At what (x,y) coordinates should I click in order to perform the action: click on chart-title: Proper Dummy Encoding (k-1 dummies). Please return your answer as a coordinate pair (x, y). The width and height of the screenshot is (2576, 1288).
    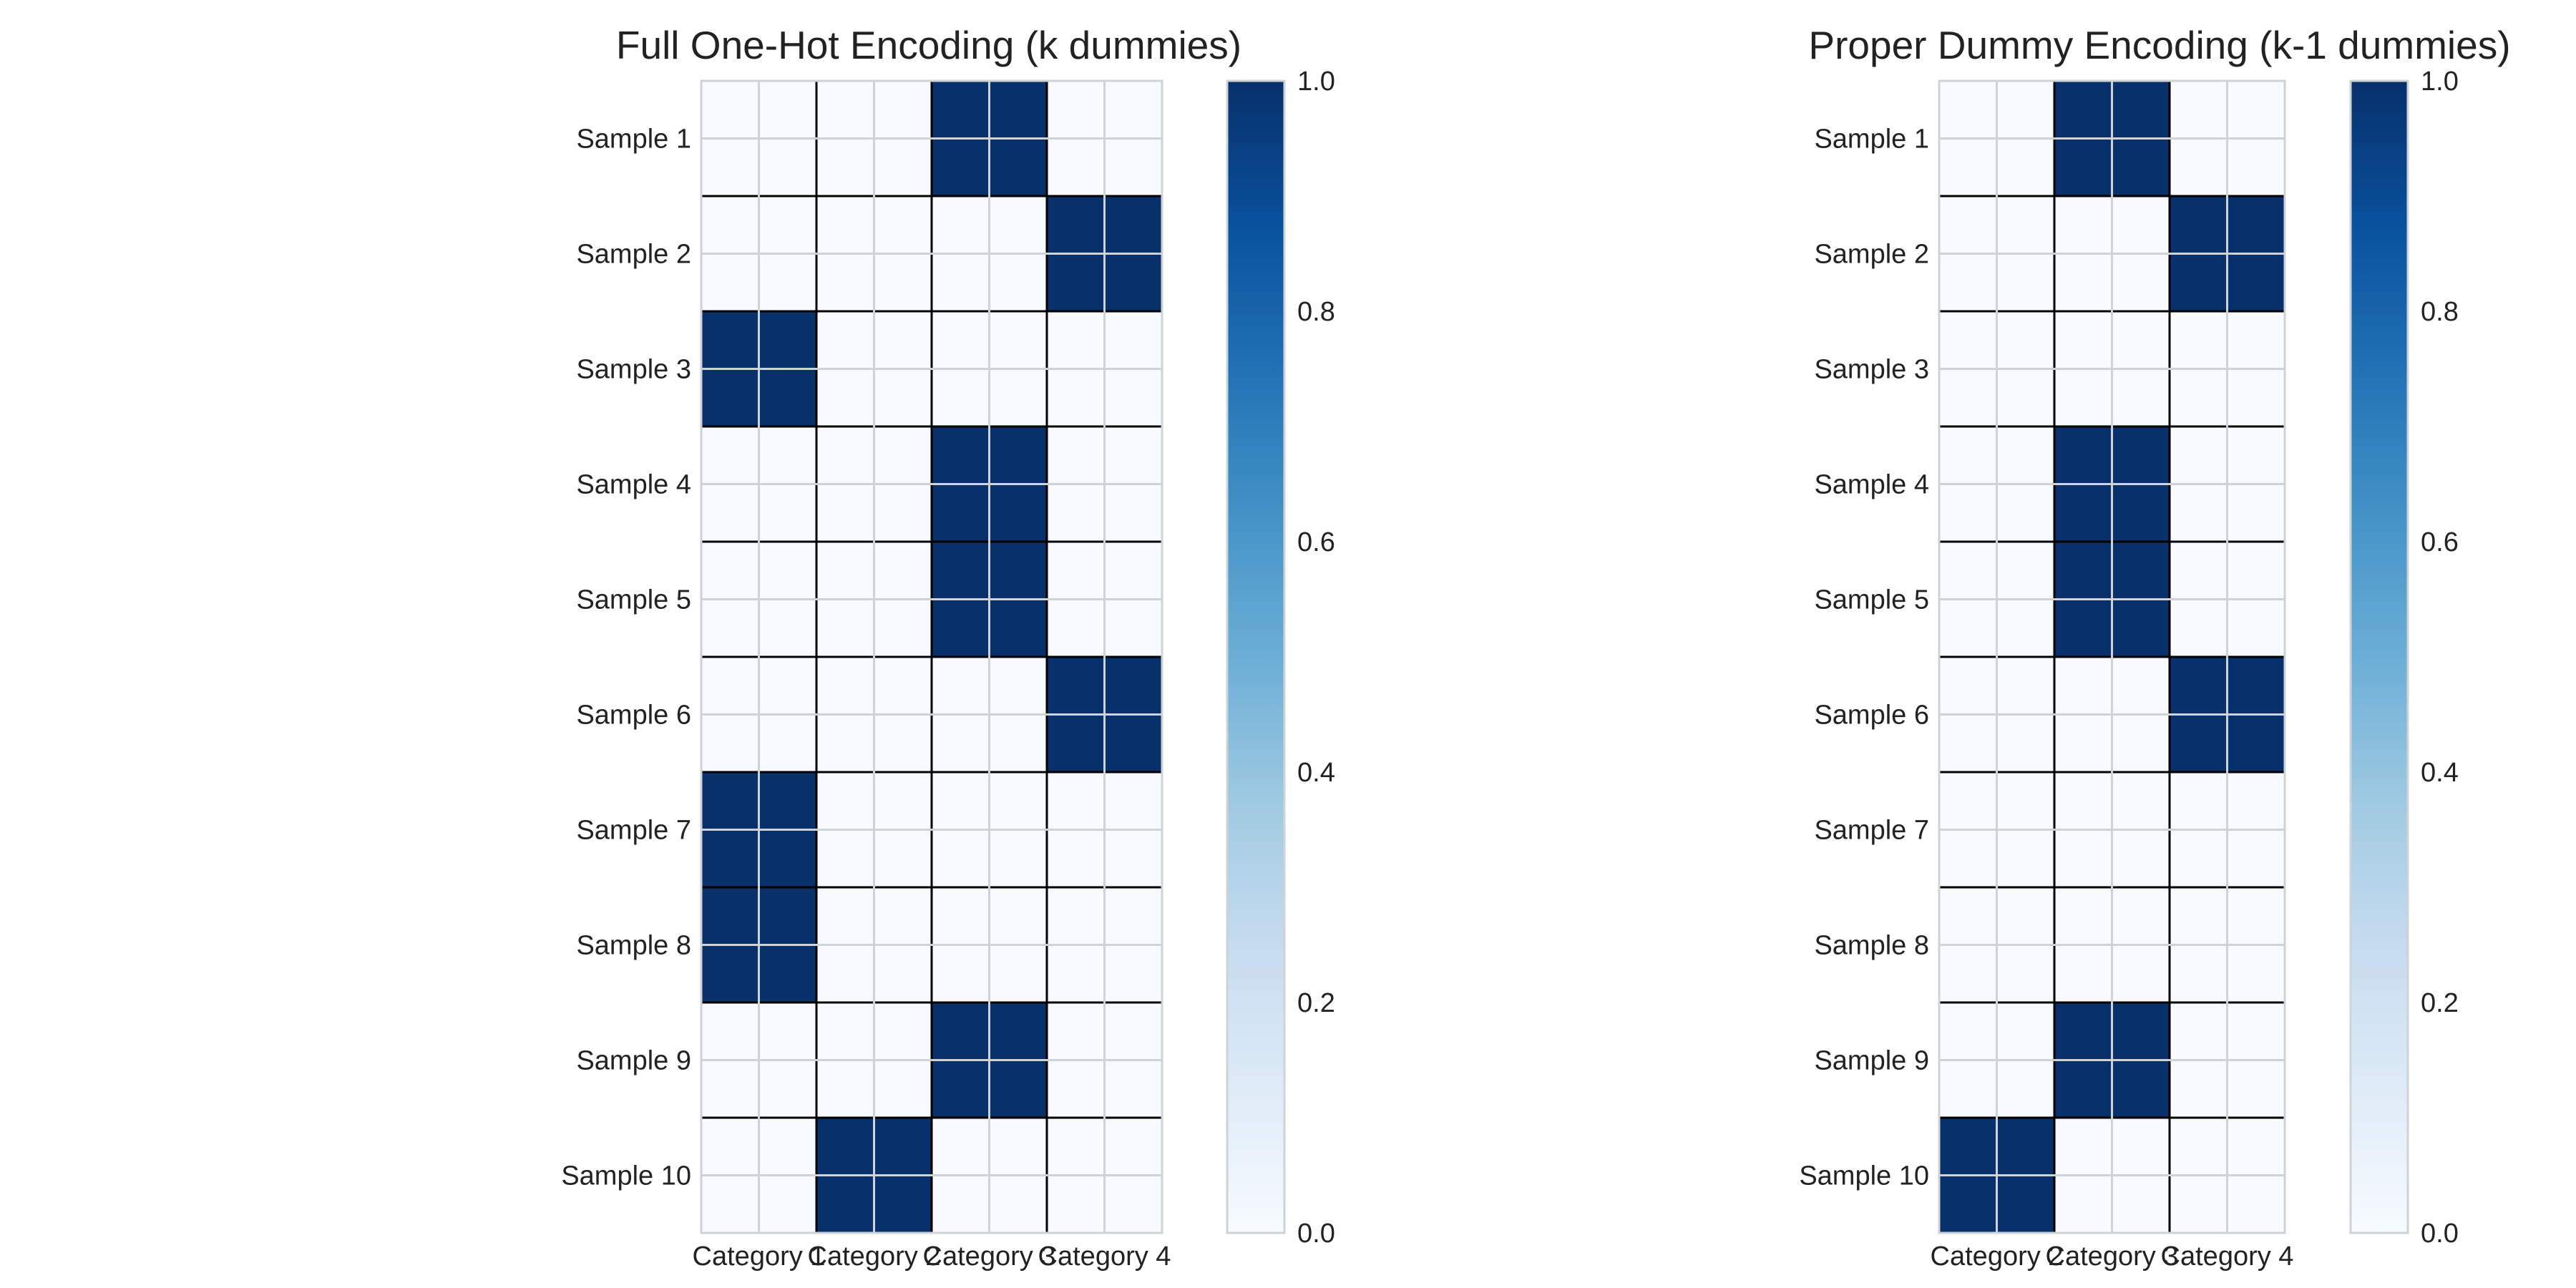
    Looking at the image, I should click on (2159, 45).